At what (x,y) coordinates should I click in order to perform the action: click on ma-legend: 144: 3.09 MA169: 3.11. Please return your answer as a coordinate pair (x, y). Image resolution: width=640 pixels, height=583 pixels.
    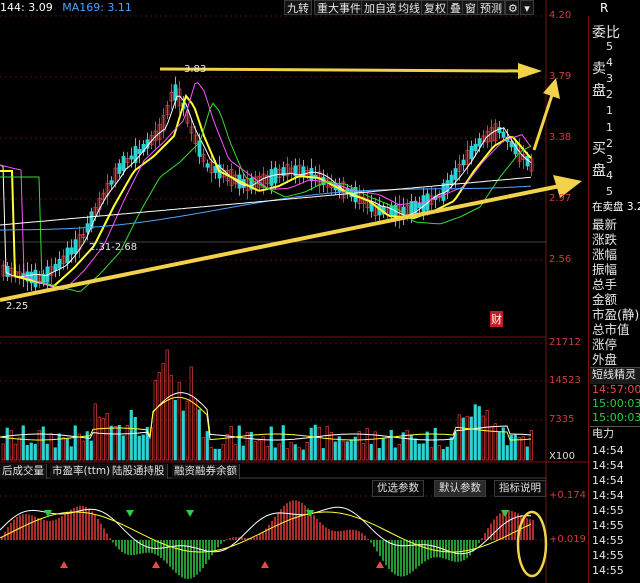
    Looking at the image, I should click on (69, 7).